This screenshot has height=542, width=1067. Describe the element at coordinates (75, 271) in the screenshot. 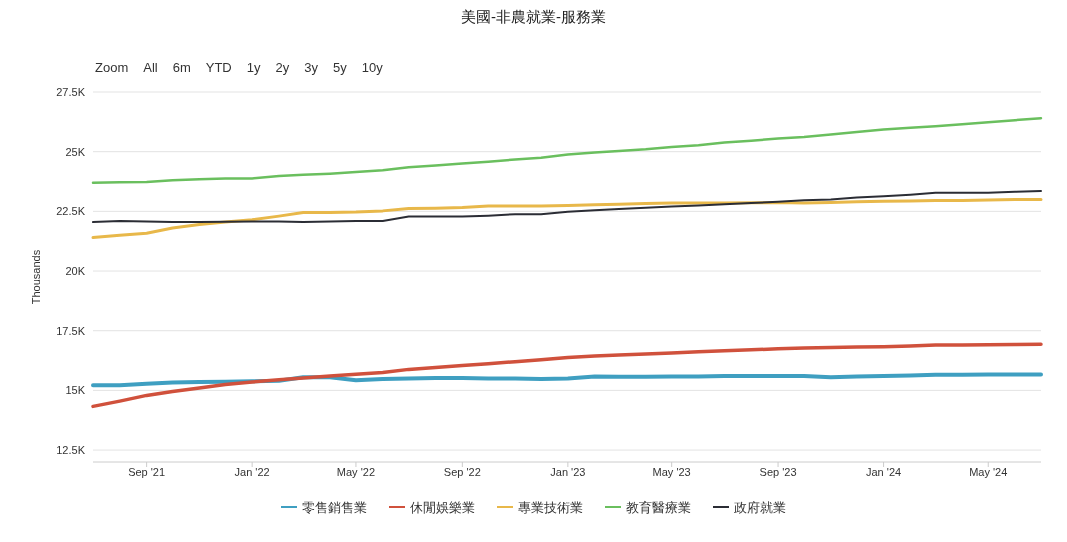

I see `y-tick-label: 20K` at that location.